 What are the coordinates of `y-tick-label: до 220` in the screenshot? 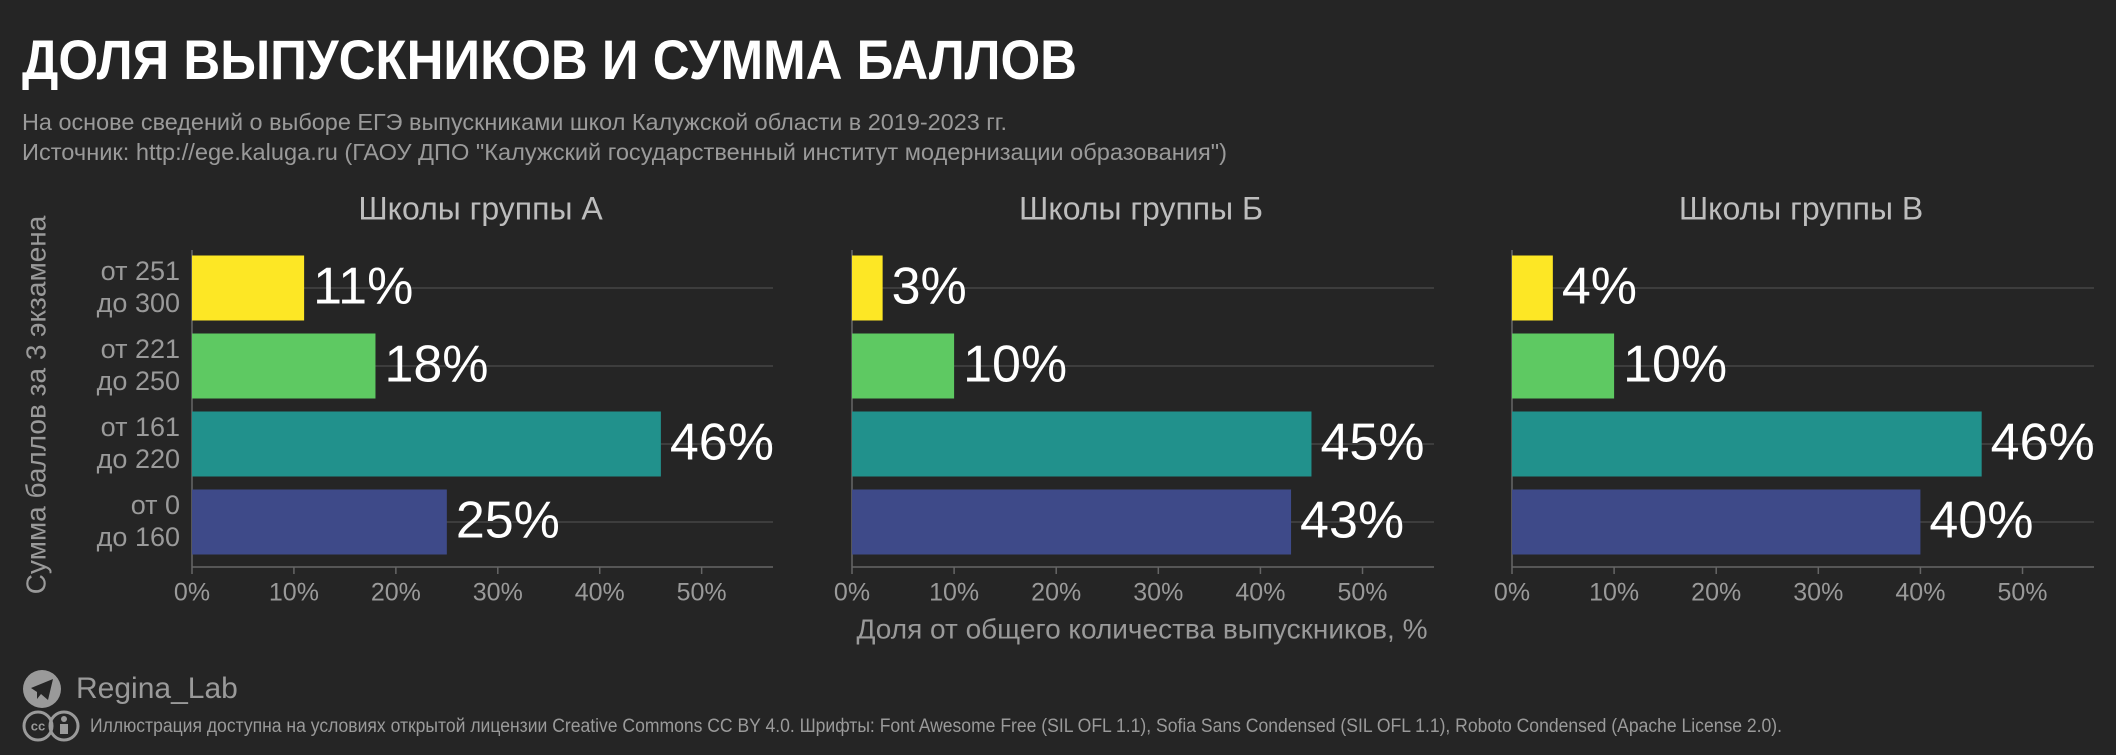 It's located at (138, 459).